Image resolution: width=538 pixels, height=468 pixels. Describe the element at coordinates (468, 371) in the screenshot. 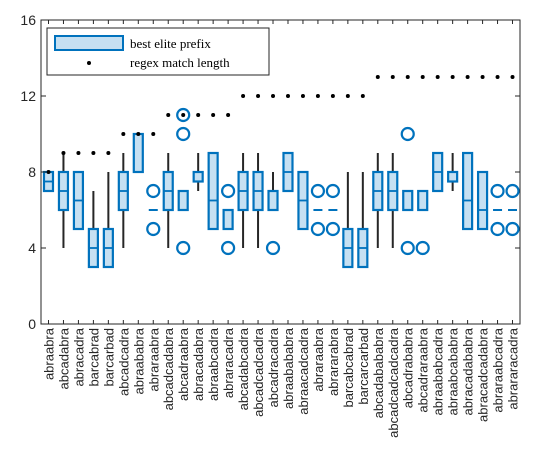

I see `xtick-label: abracadababra` at that location.